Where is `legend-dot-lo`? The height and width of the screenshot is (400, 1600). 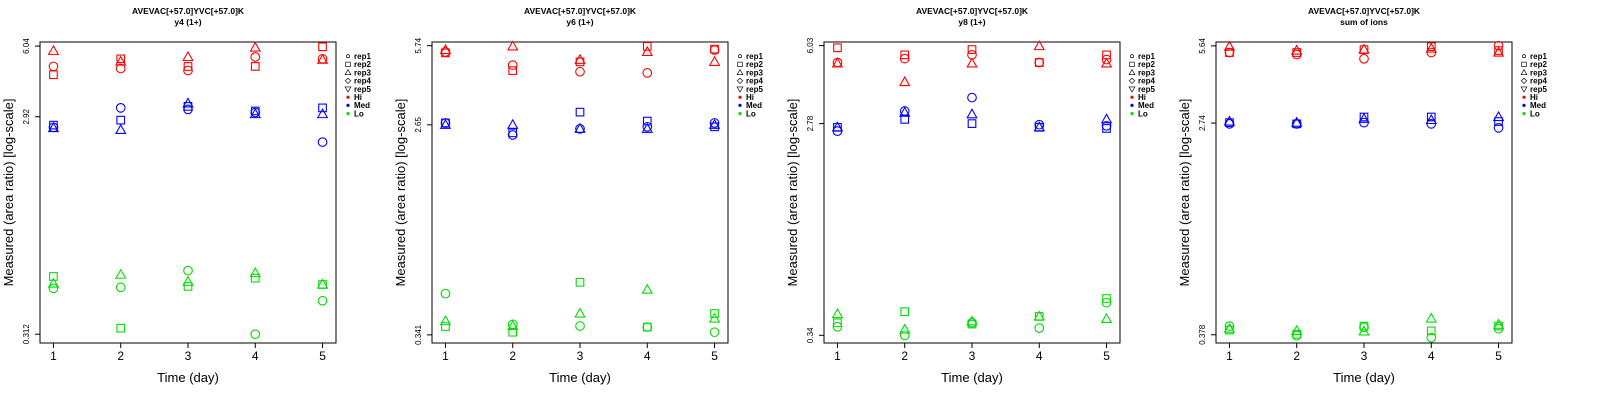
legend-dot-lo is located at coordinates (740, 114).